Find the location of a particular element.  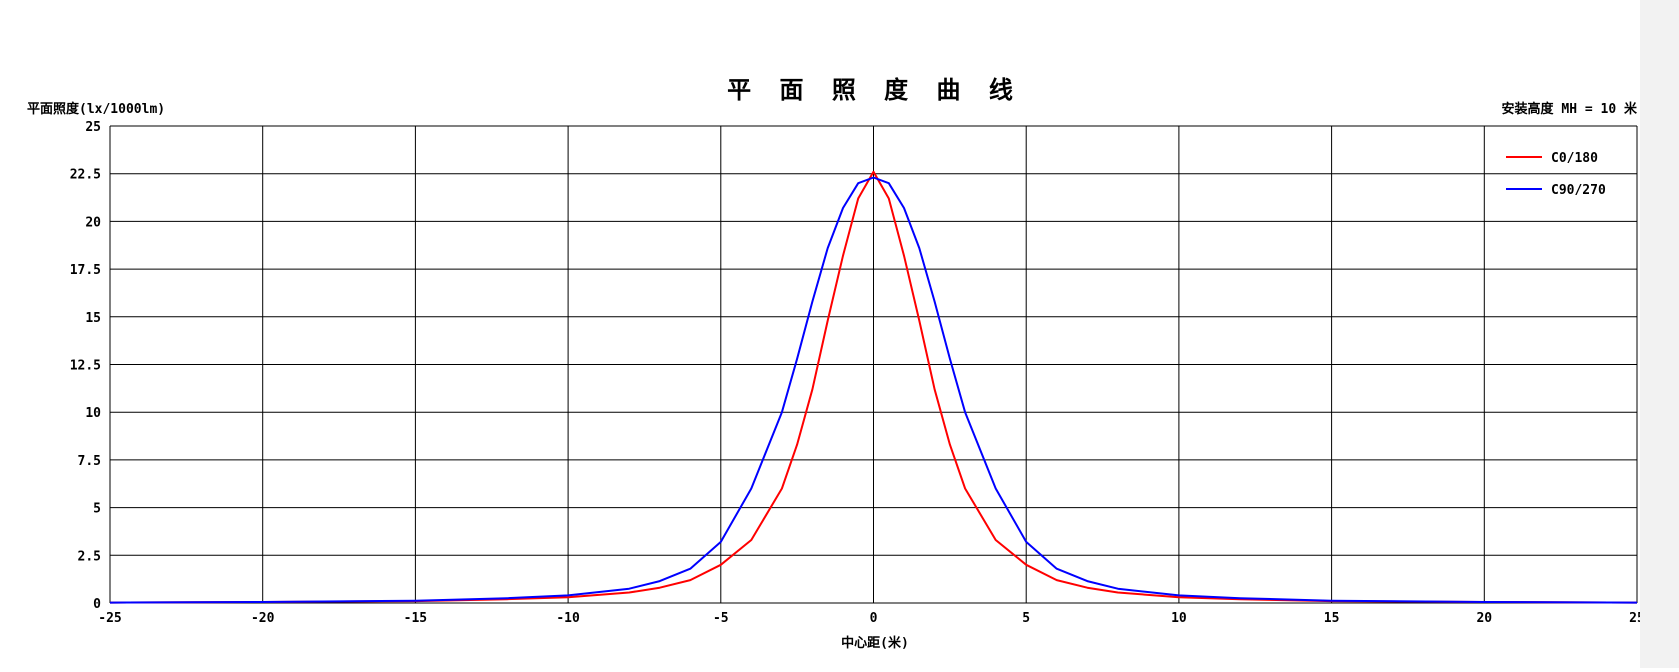

y-tick-label: 25 is located at coordinates (93, 127).